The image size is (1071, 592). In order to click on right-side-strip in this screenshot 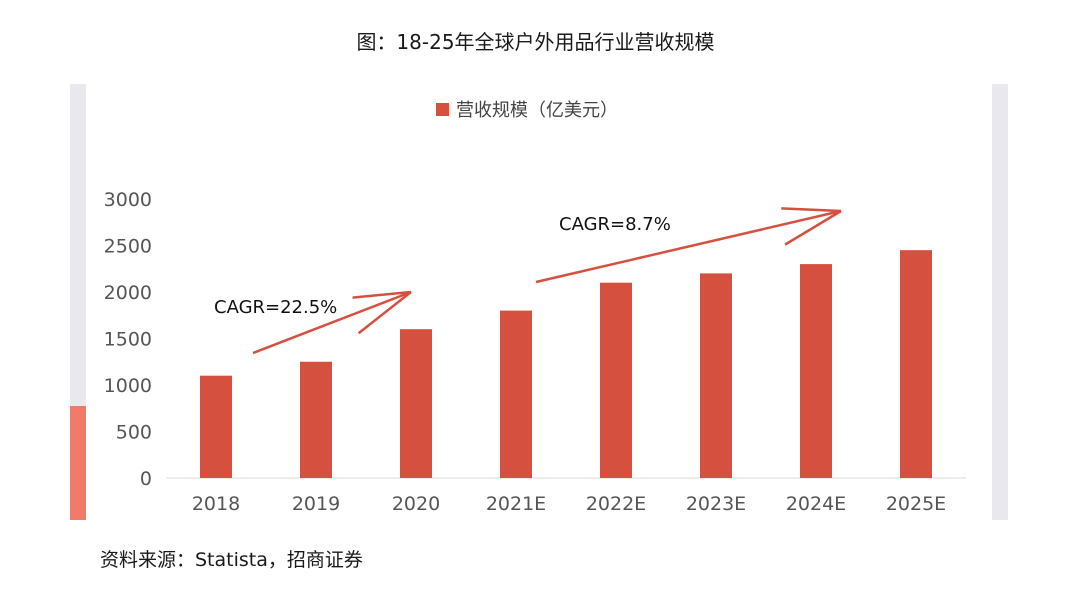, I will do `click(1000, 302)`.